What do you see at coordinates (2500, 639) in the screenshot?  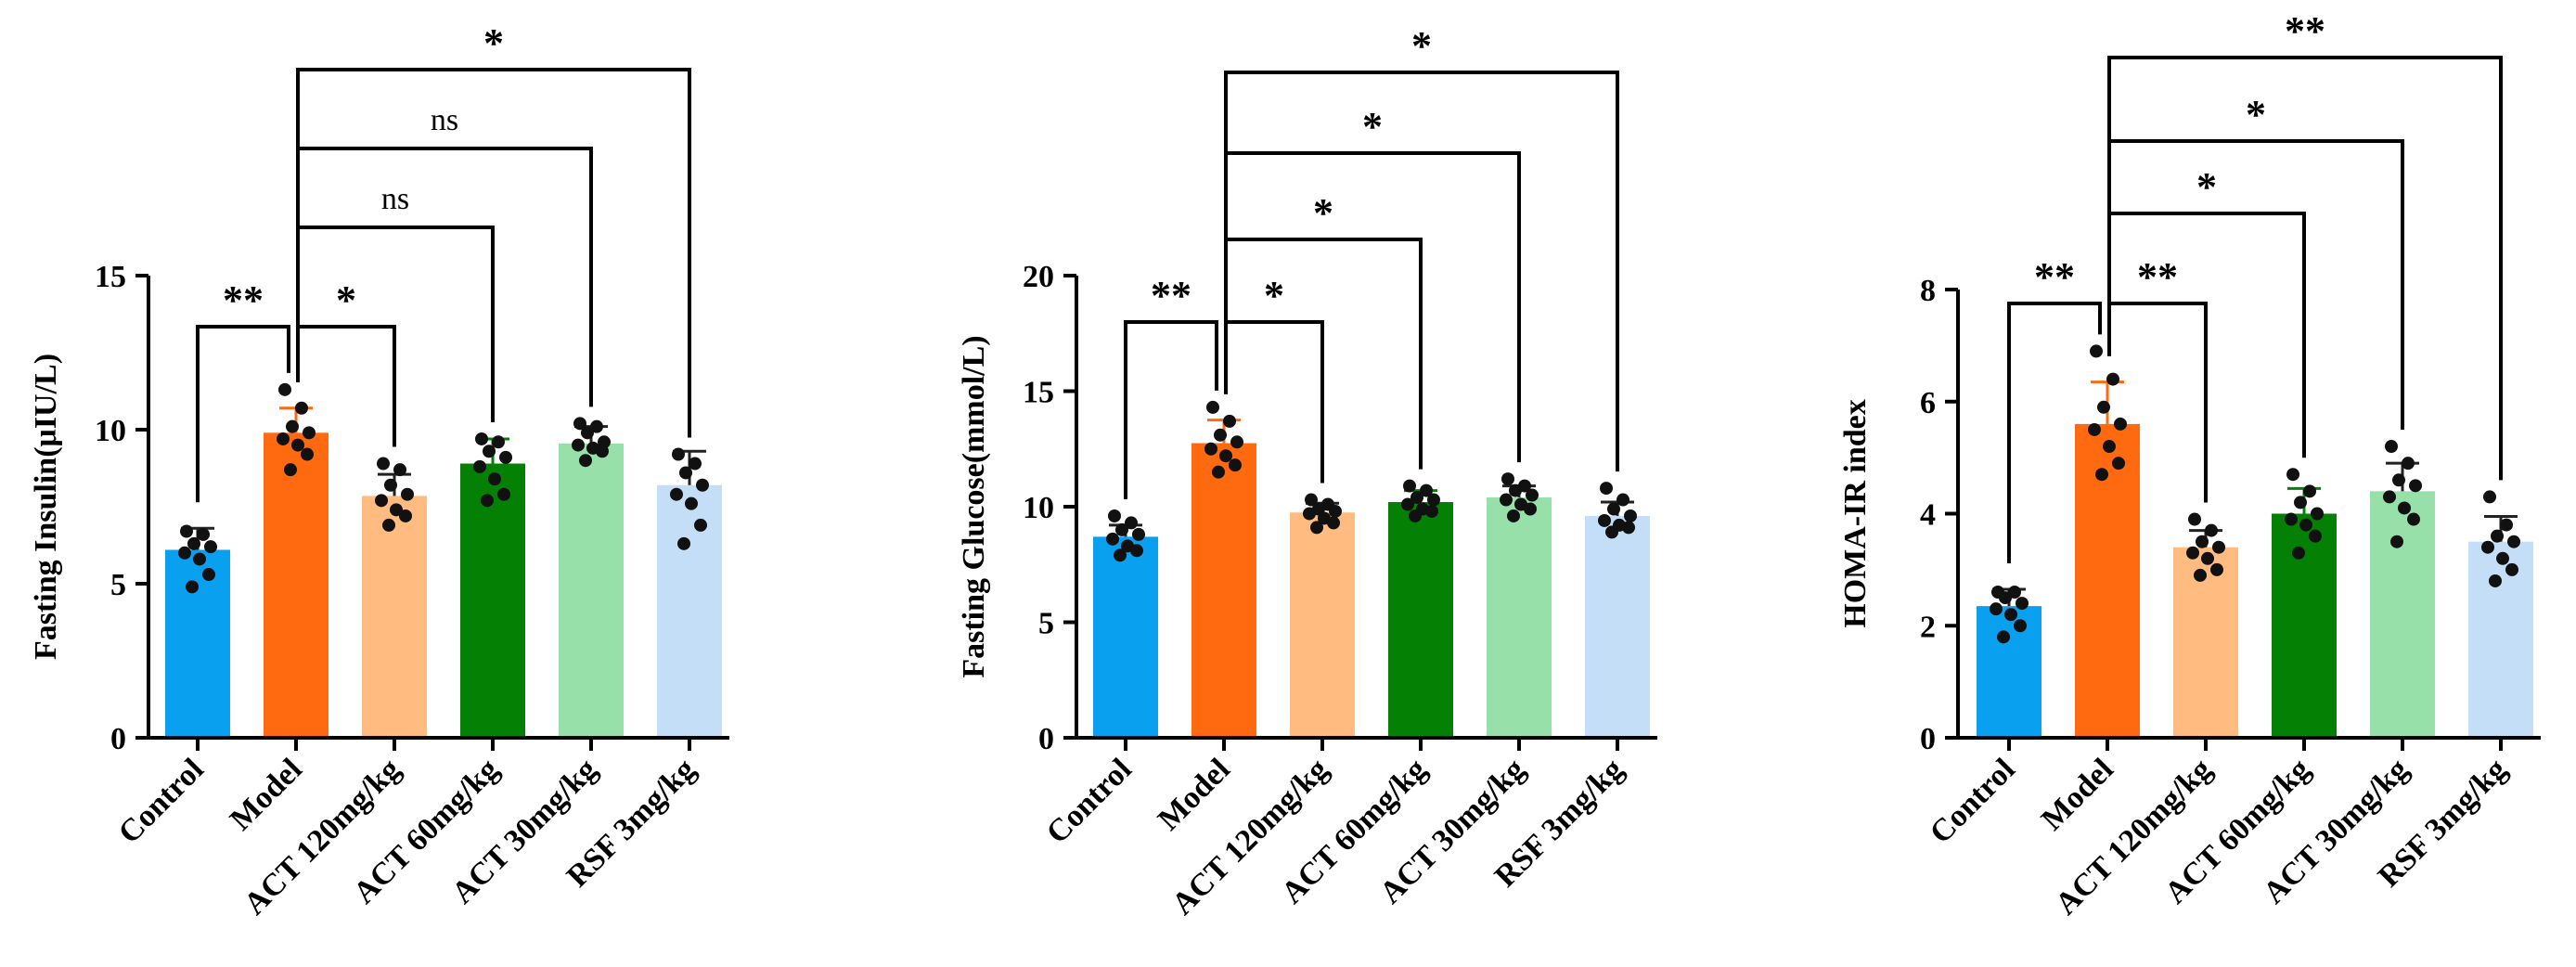 I see `bar-rsf-3mg-kg` at bounding box center [2500, 639].